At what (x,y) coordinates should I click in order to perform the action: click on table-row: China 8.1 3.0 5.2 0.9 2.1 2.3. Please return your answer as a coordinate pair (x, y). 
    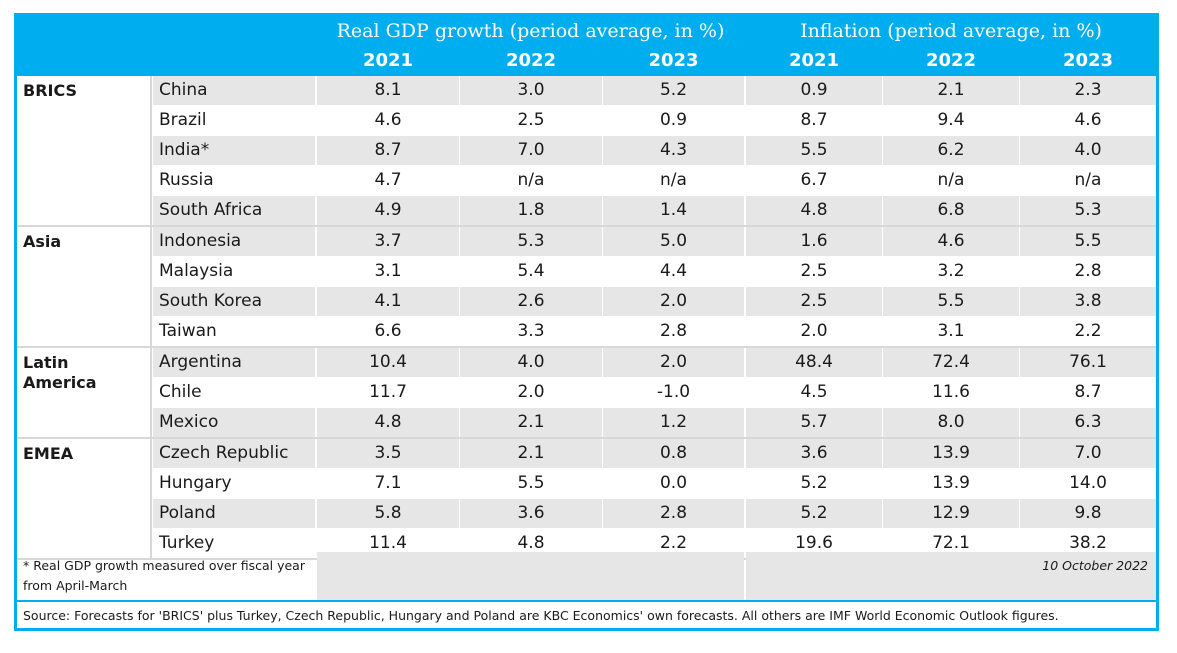
    Looking at the image, I should click on (654, 91).